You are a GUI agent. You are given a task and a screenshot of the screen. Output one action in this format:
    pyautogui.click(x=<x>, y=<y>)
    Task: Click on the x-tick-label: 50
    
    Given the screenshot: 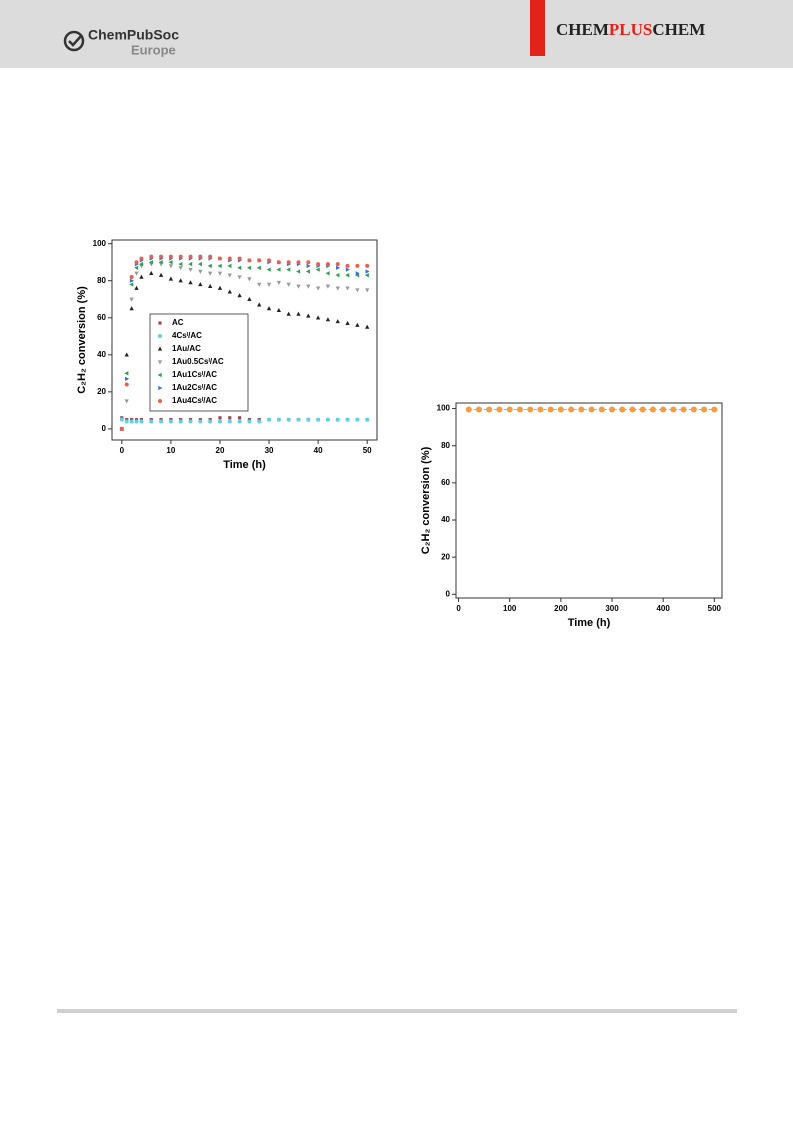 What is the action you would take?
    pyautogui.click(x=367, y=450)
    